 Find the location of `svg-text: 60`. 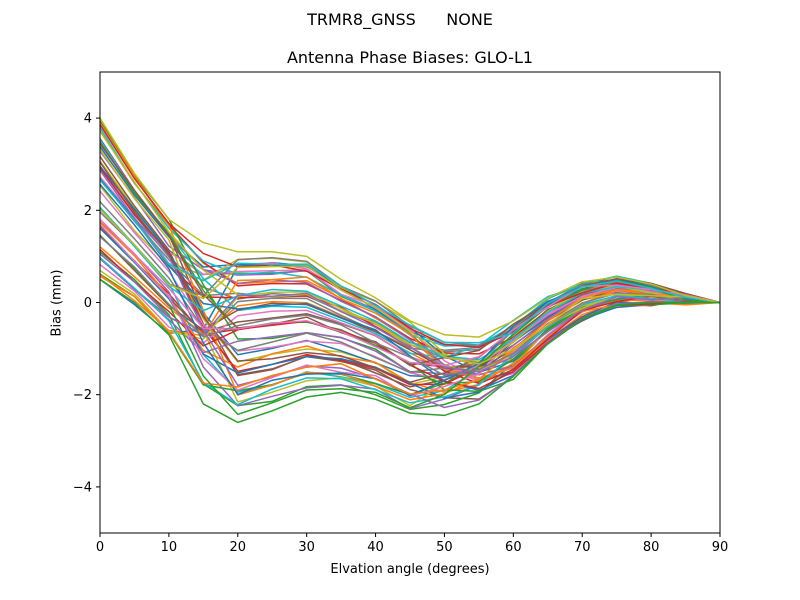

svg-text: 60 is located at coordinates (513, 547).